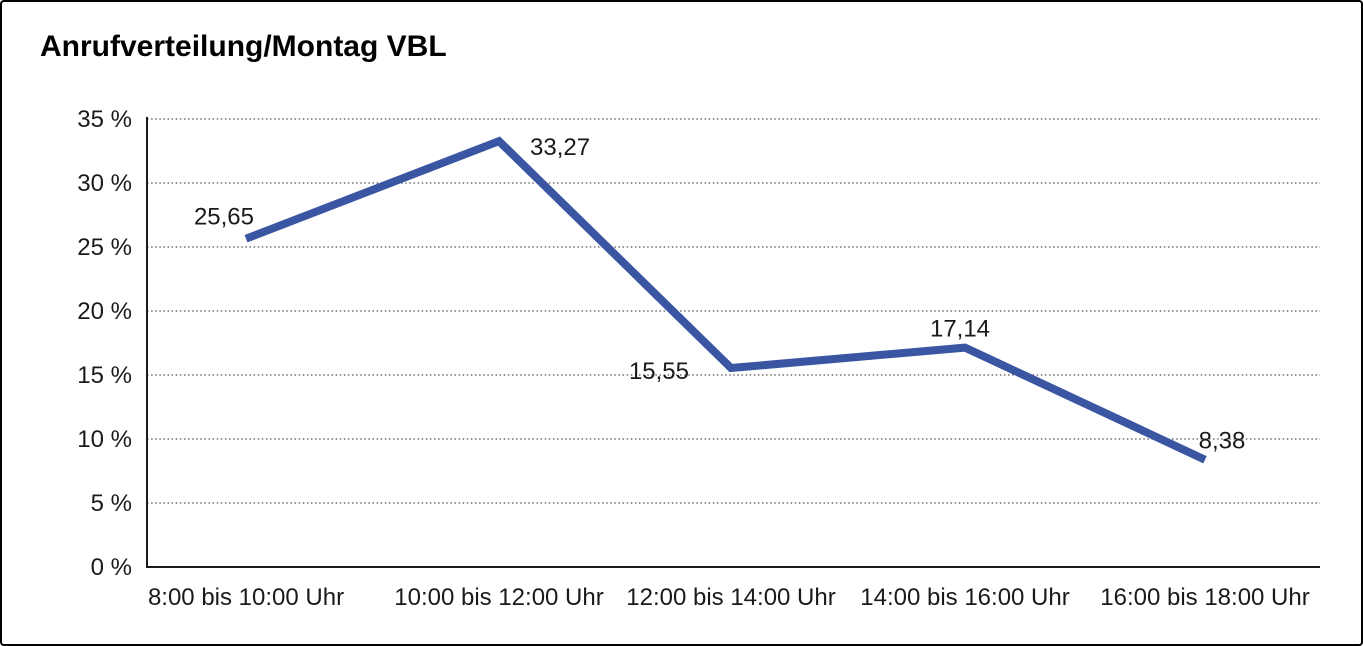  I want to click on y-tick-label: 25 %, so click(104, 247).